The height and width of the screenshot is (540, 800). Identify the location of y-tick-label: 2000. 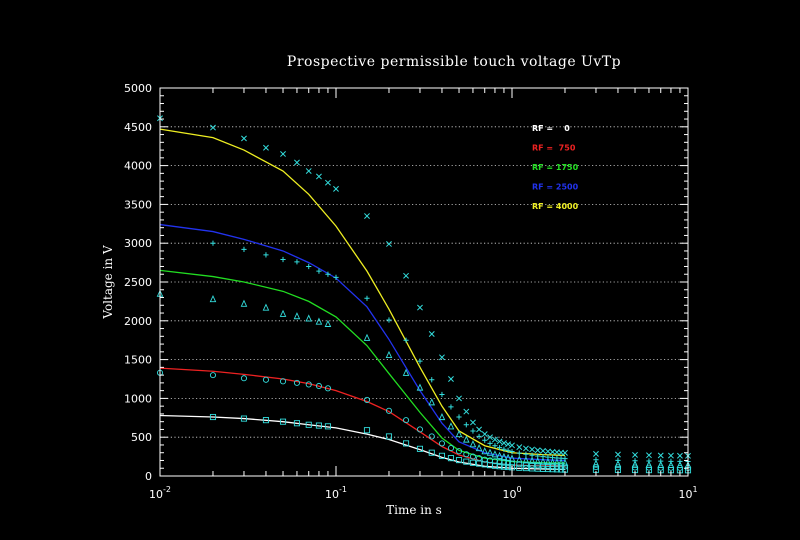
(138, 321).